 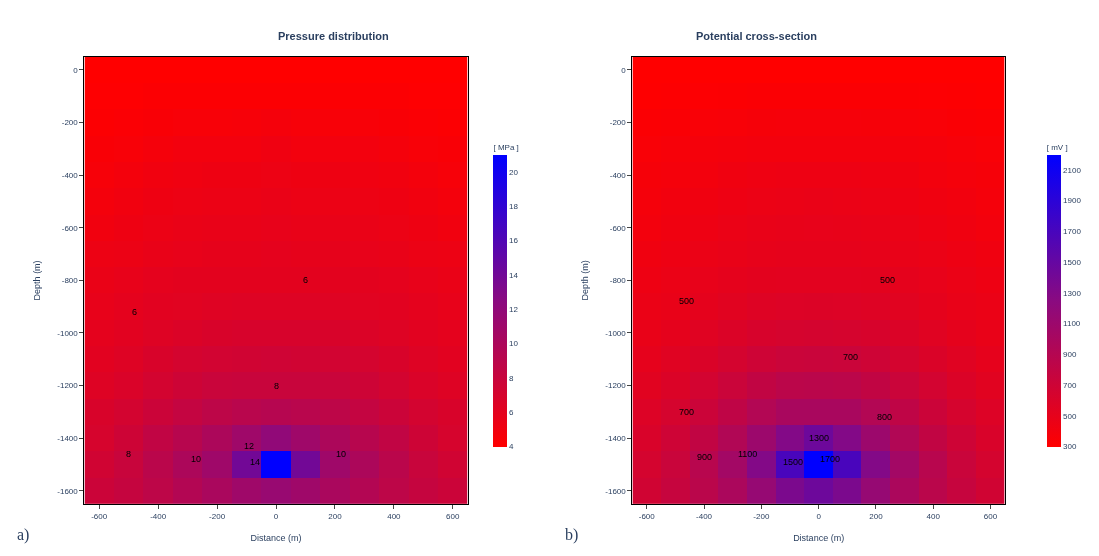 What do you see at coordinates (819, 438) in the screenshot?
I see `annotation: 1300` at bounding box center [819, 438].